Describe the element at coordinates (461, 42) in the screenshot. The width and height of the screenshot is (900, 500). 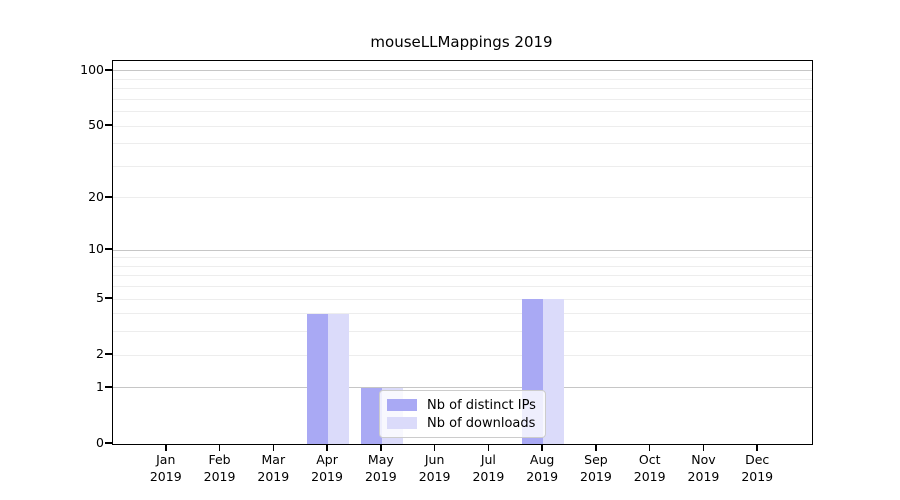
I see `chart-title: mouseLLMappings 2019` at that location.